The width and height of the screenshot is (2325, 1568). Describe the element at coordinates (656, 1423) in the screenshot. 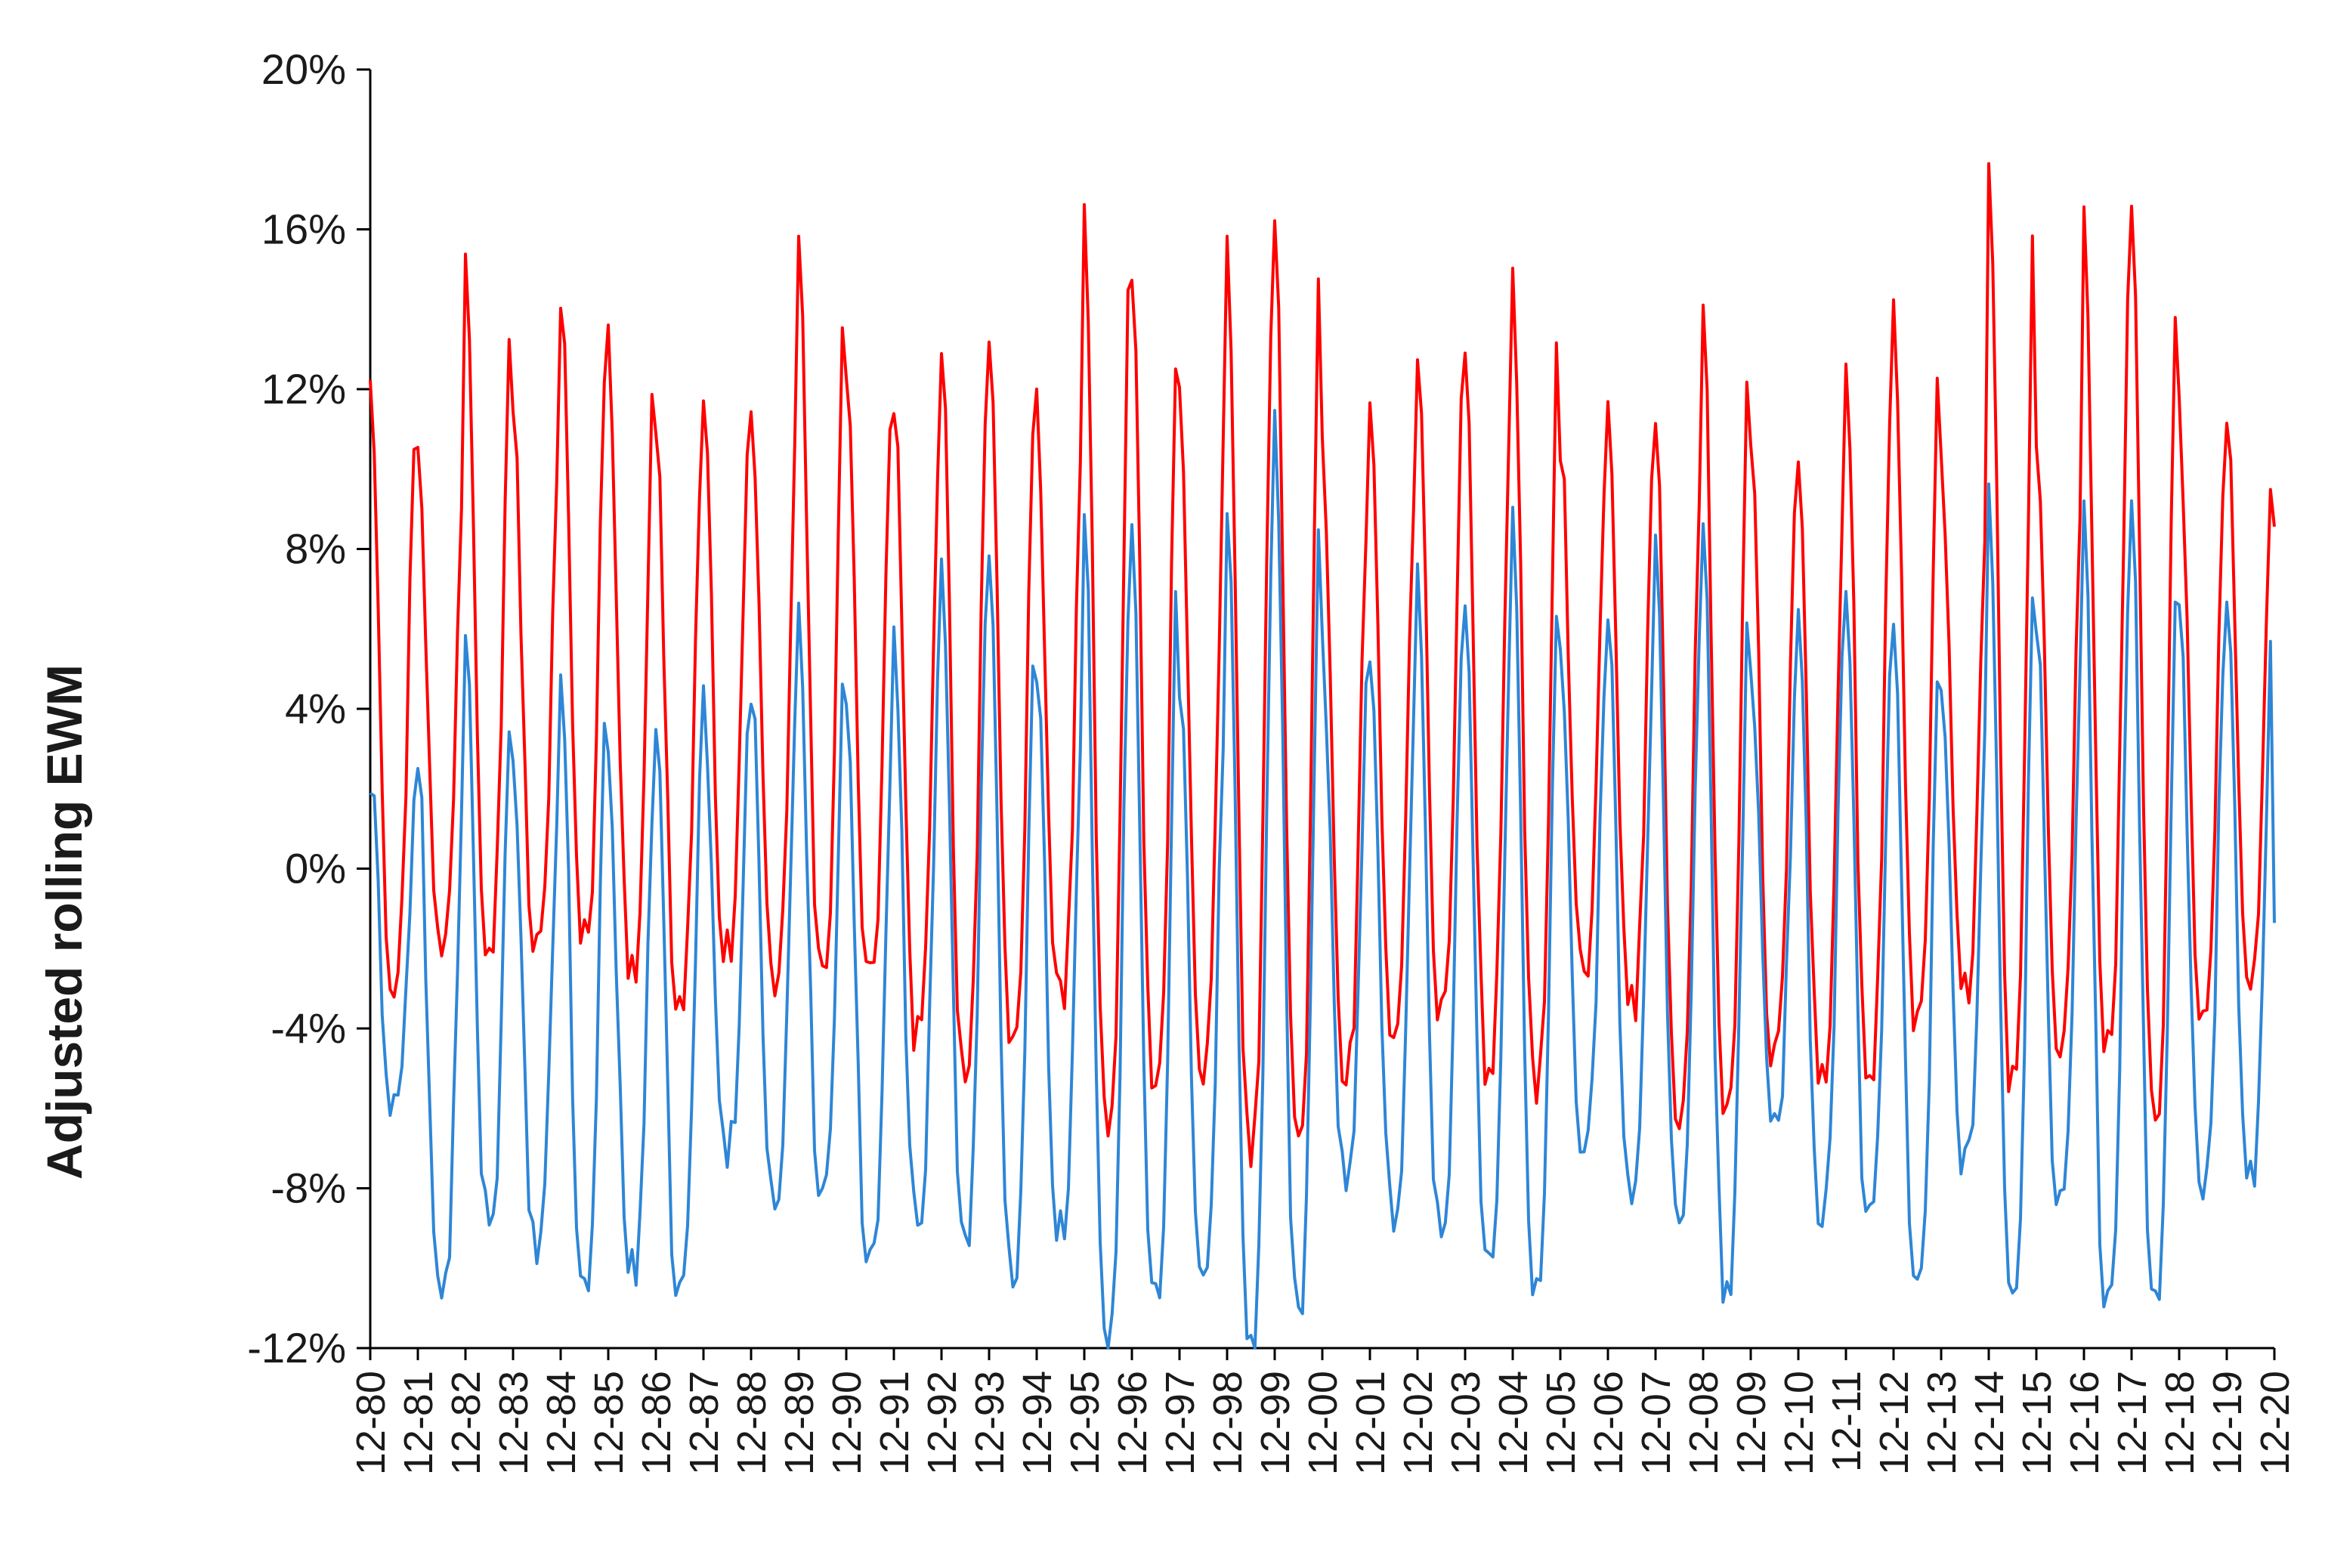

I see `x-tick-label: 12-86` at that location.